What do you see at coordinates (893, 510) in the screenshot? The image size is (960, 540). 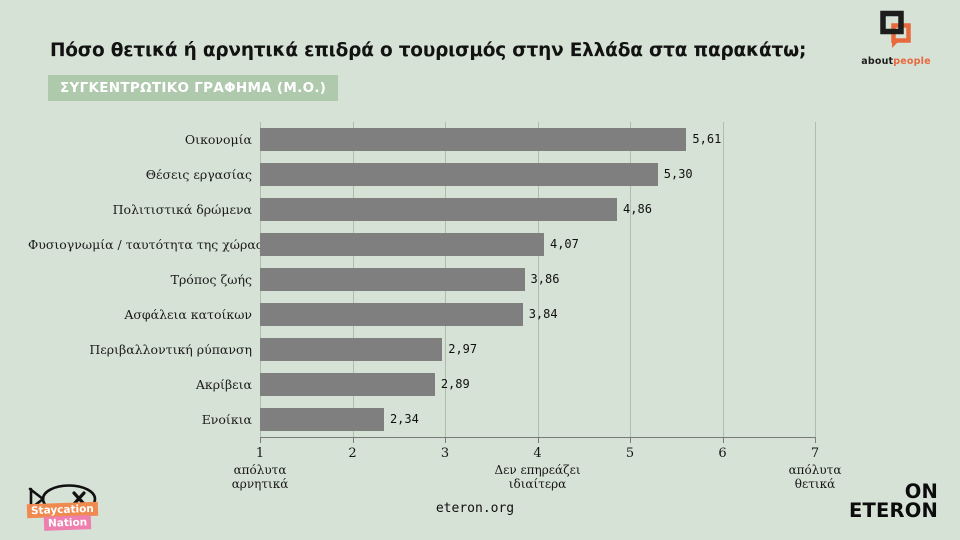 I see `eteron-logo-line2: ETERON` at bounding box center [893, 510].